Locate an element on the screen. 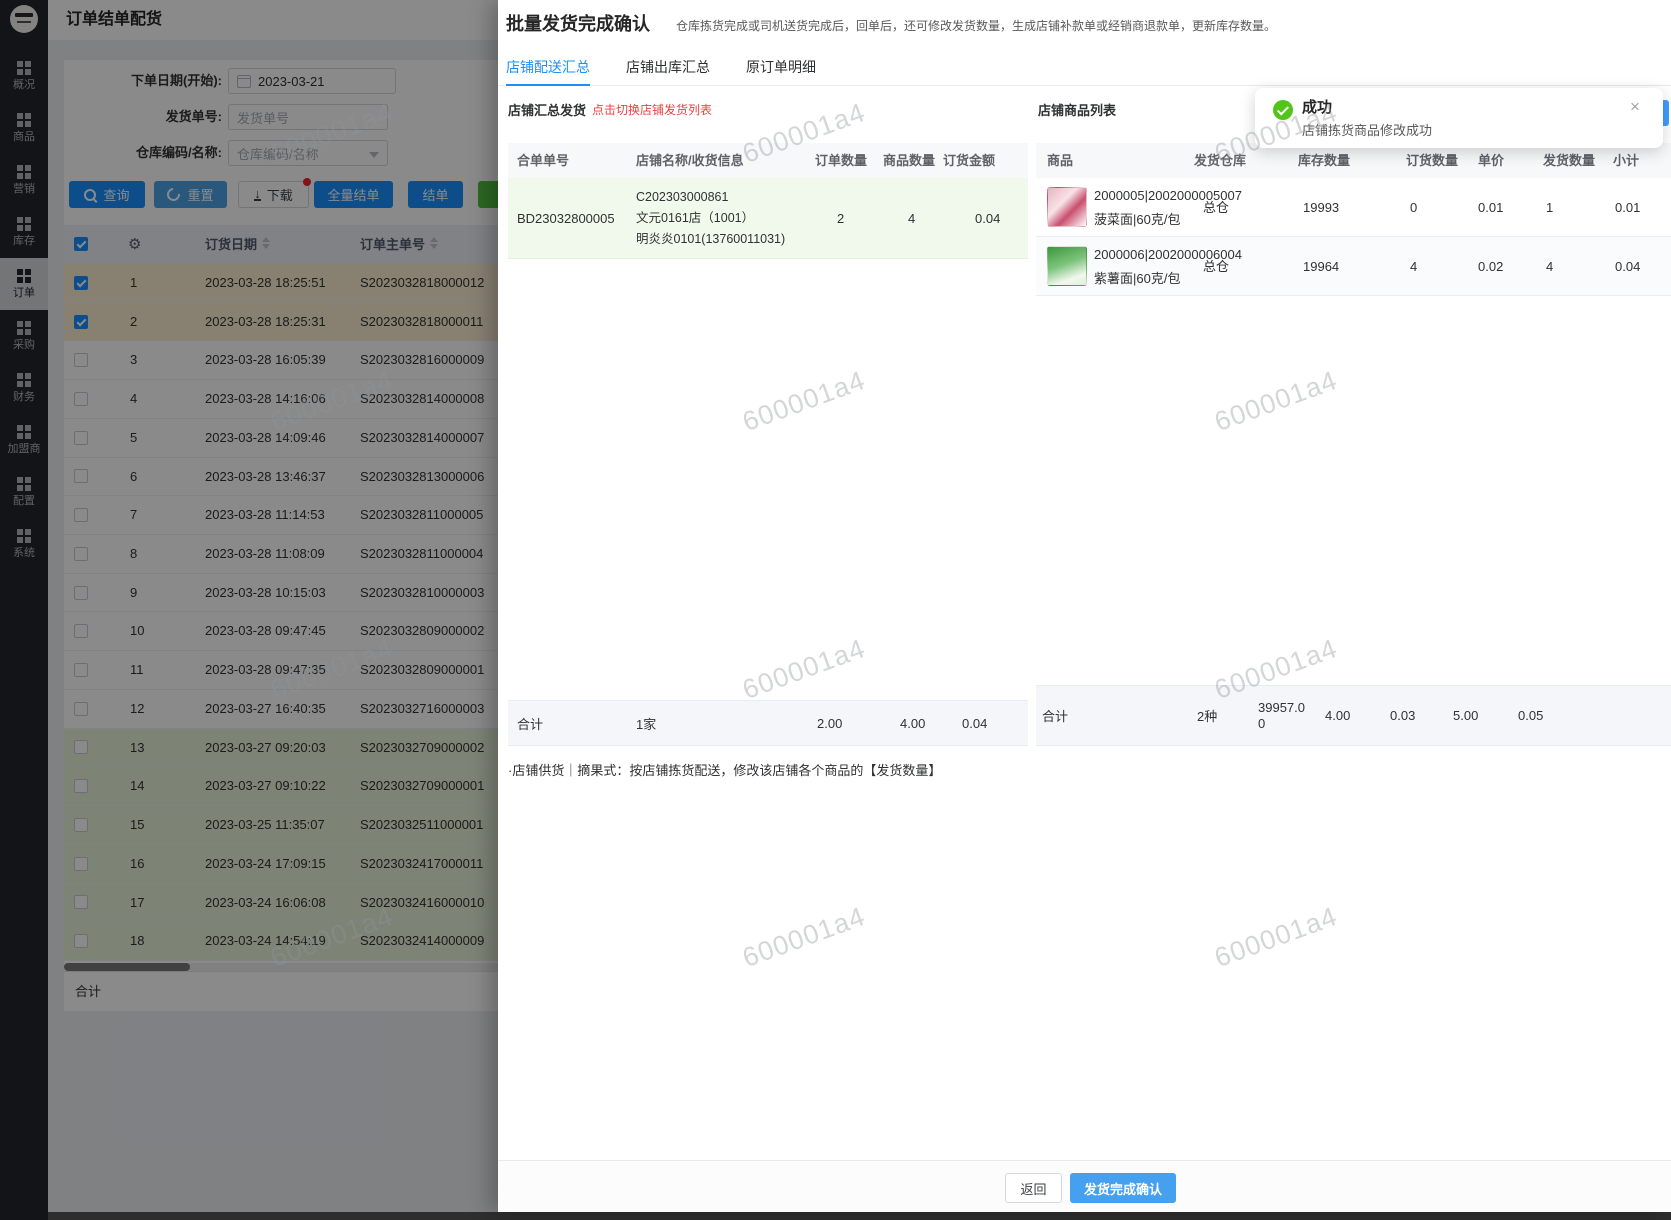 The image size is (1671, 1220). summary-price: 0.03 is located at coordinates (1403, 715).